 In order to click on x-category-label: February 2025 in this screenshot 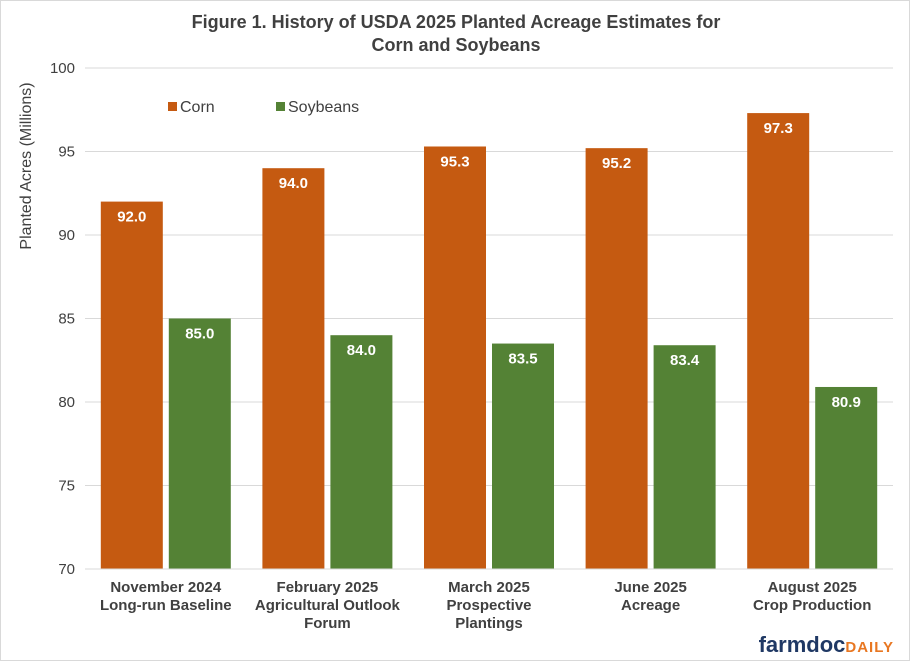, I will do `click(328, 587)`.